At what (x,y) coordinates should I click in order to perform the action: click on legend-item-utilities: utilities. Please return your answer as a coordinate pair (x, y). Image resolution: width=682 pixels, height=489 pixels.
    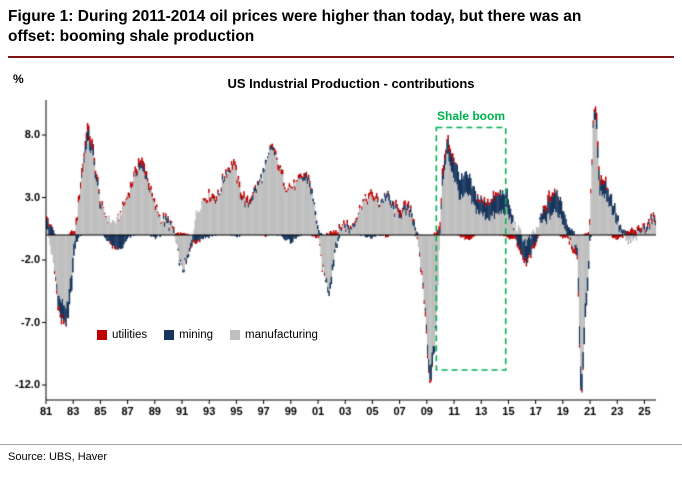
    Looking at the image, I should click on (122, 335).